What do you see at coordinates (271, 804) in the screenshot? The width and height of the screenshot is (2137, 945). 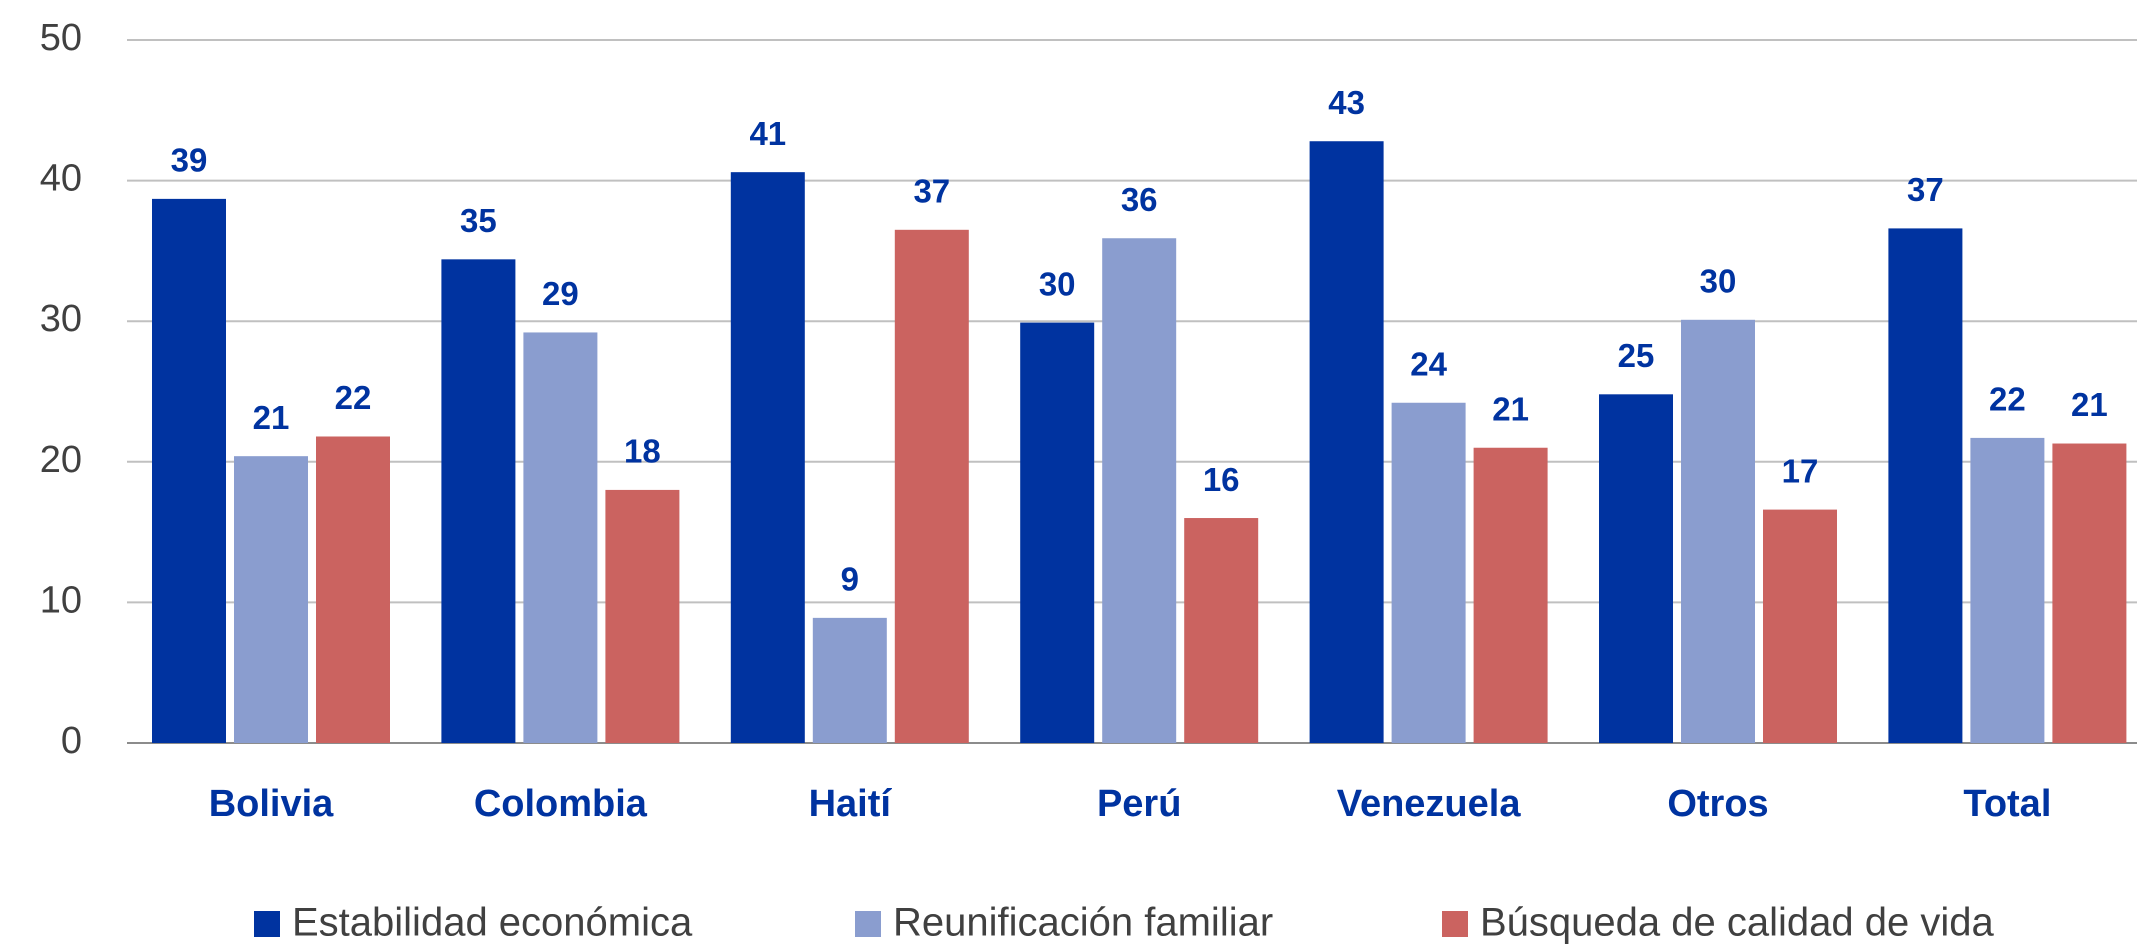 I see `x-tick-label: Bolivia` at bounding box center [271, 804].